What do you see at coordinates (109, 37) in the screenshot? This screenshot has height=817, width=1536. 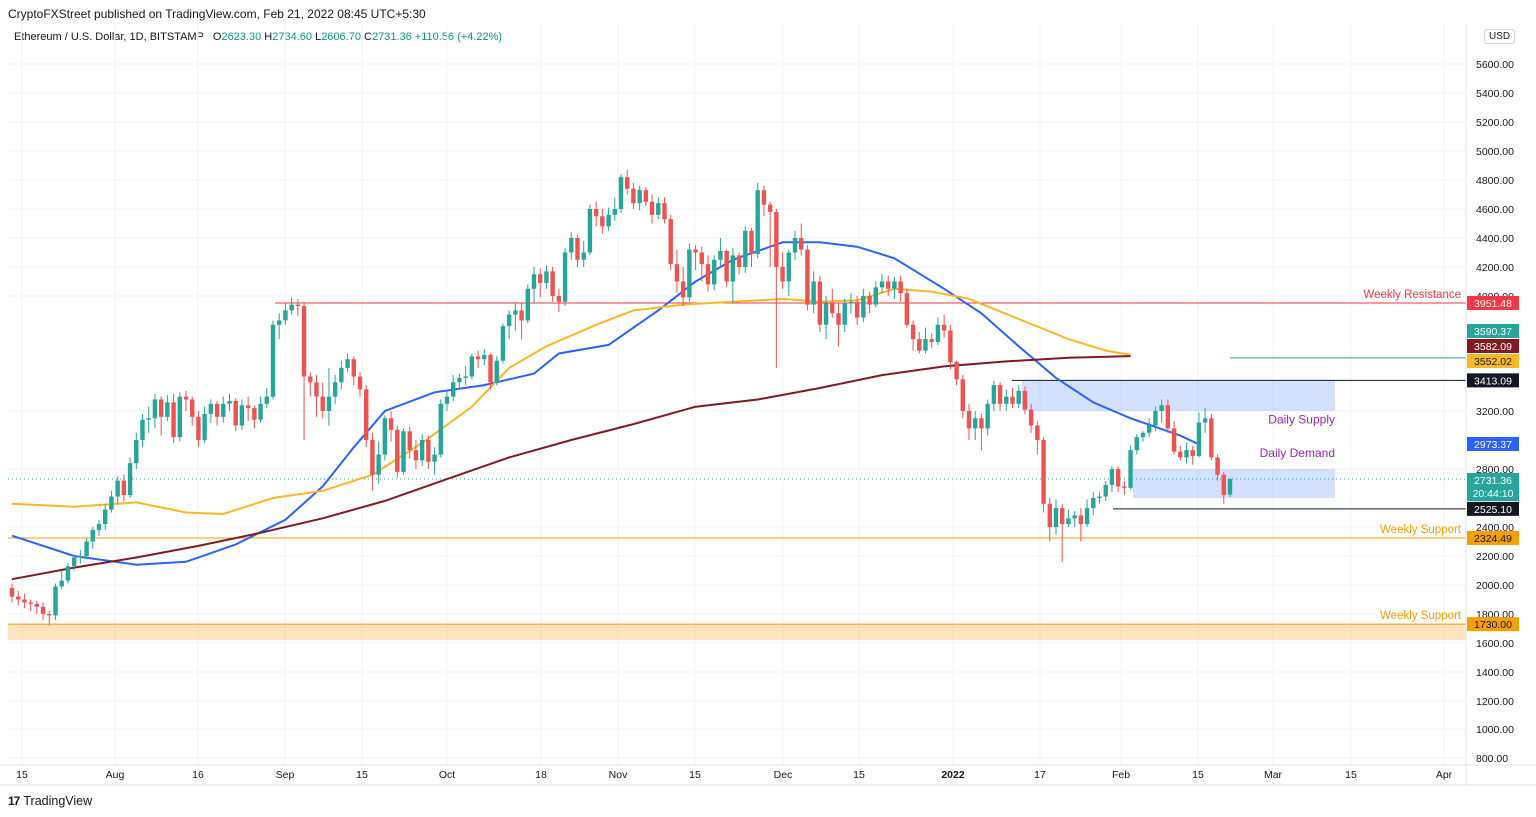 I see `symbol-name: Ethereum / U.S. Dollar, 1D, BITSTAMP` at bounding box center [109, 37].